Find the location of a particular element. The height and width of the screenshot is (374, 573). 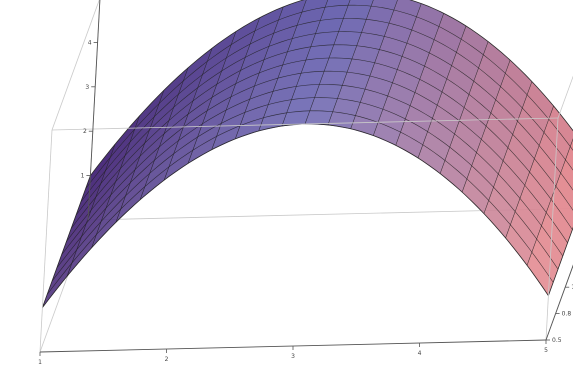

y-tick-label: 0.8 is located at coordinates (567, 314).